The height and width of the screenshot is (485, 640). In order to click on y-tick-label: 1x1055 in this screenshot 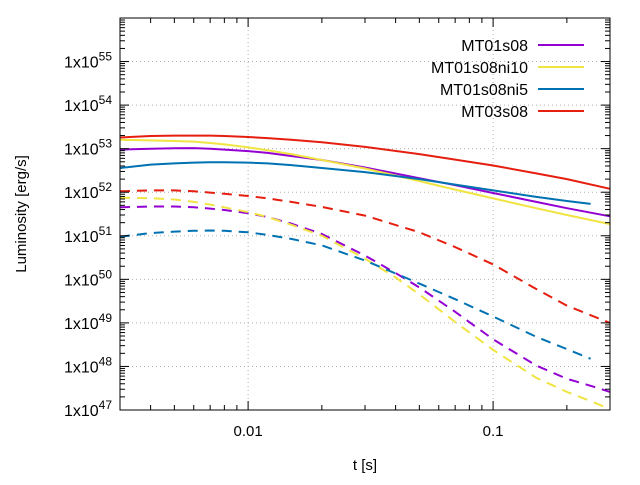, I will do `click(88, 61)`.